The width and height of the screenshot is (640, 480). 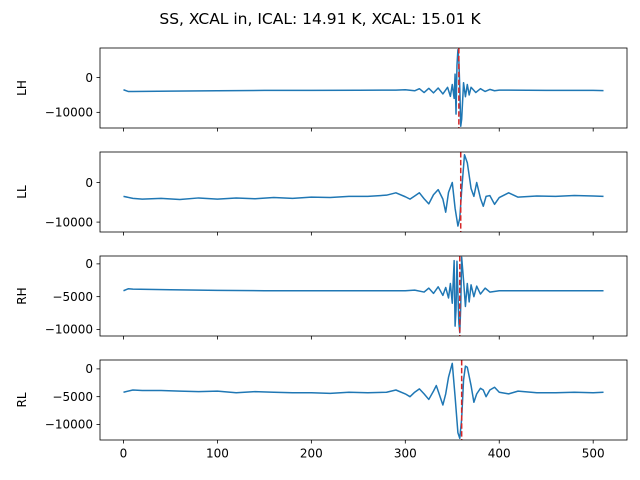 I want to click on x-tick-label: 400, so click(x=499, y=454).